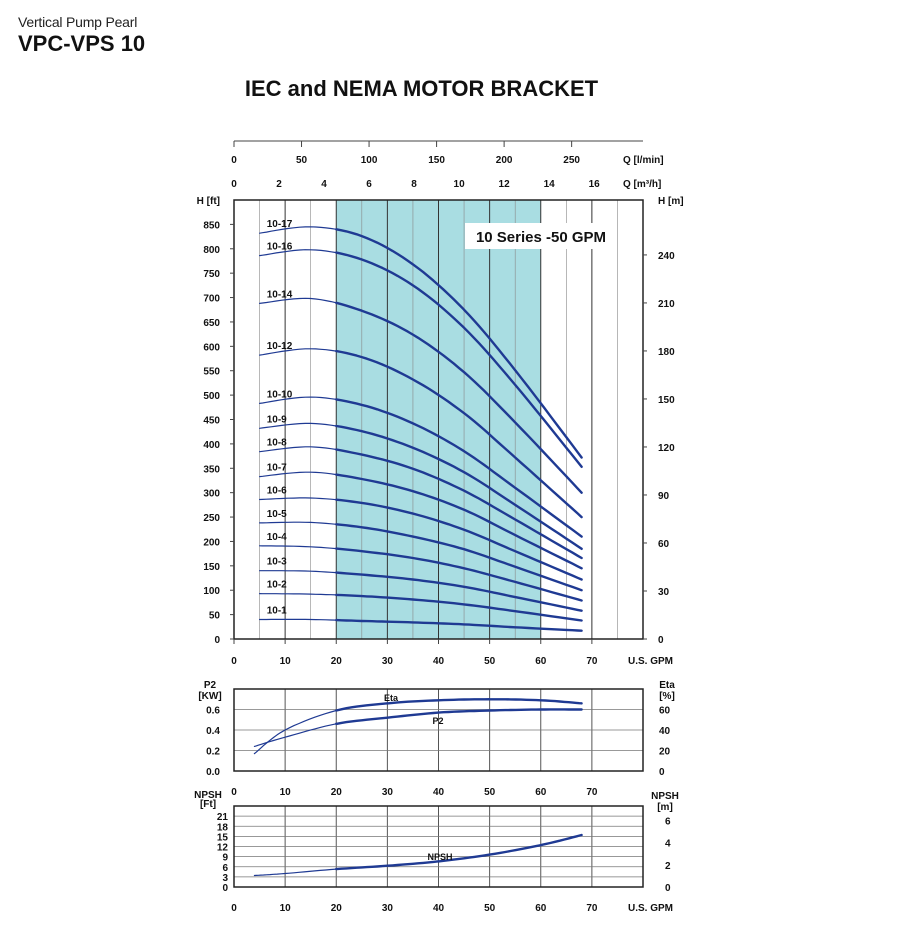 Image resolution: width=900 pixels, height=952 pixels. Describe the element at coordinates (665, 796) in the screenshot. I see `npsh-m-unit-top: NPSH` at that location.